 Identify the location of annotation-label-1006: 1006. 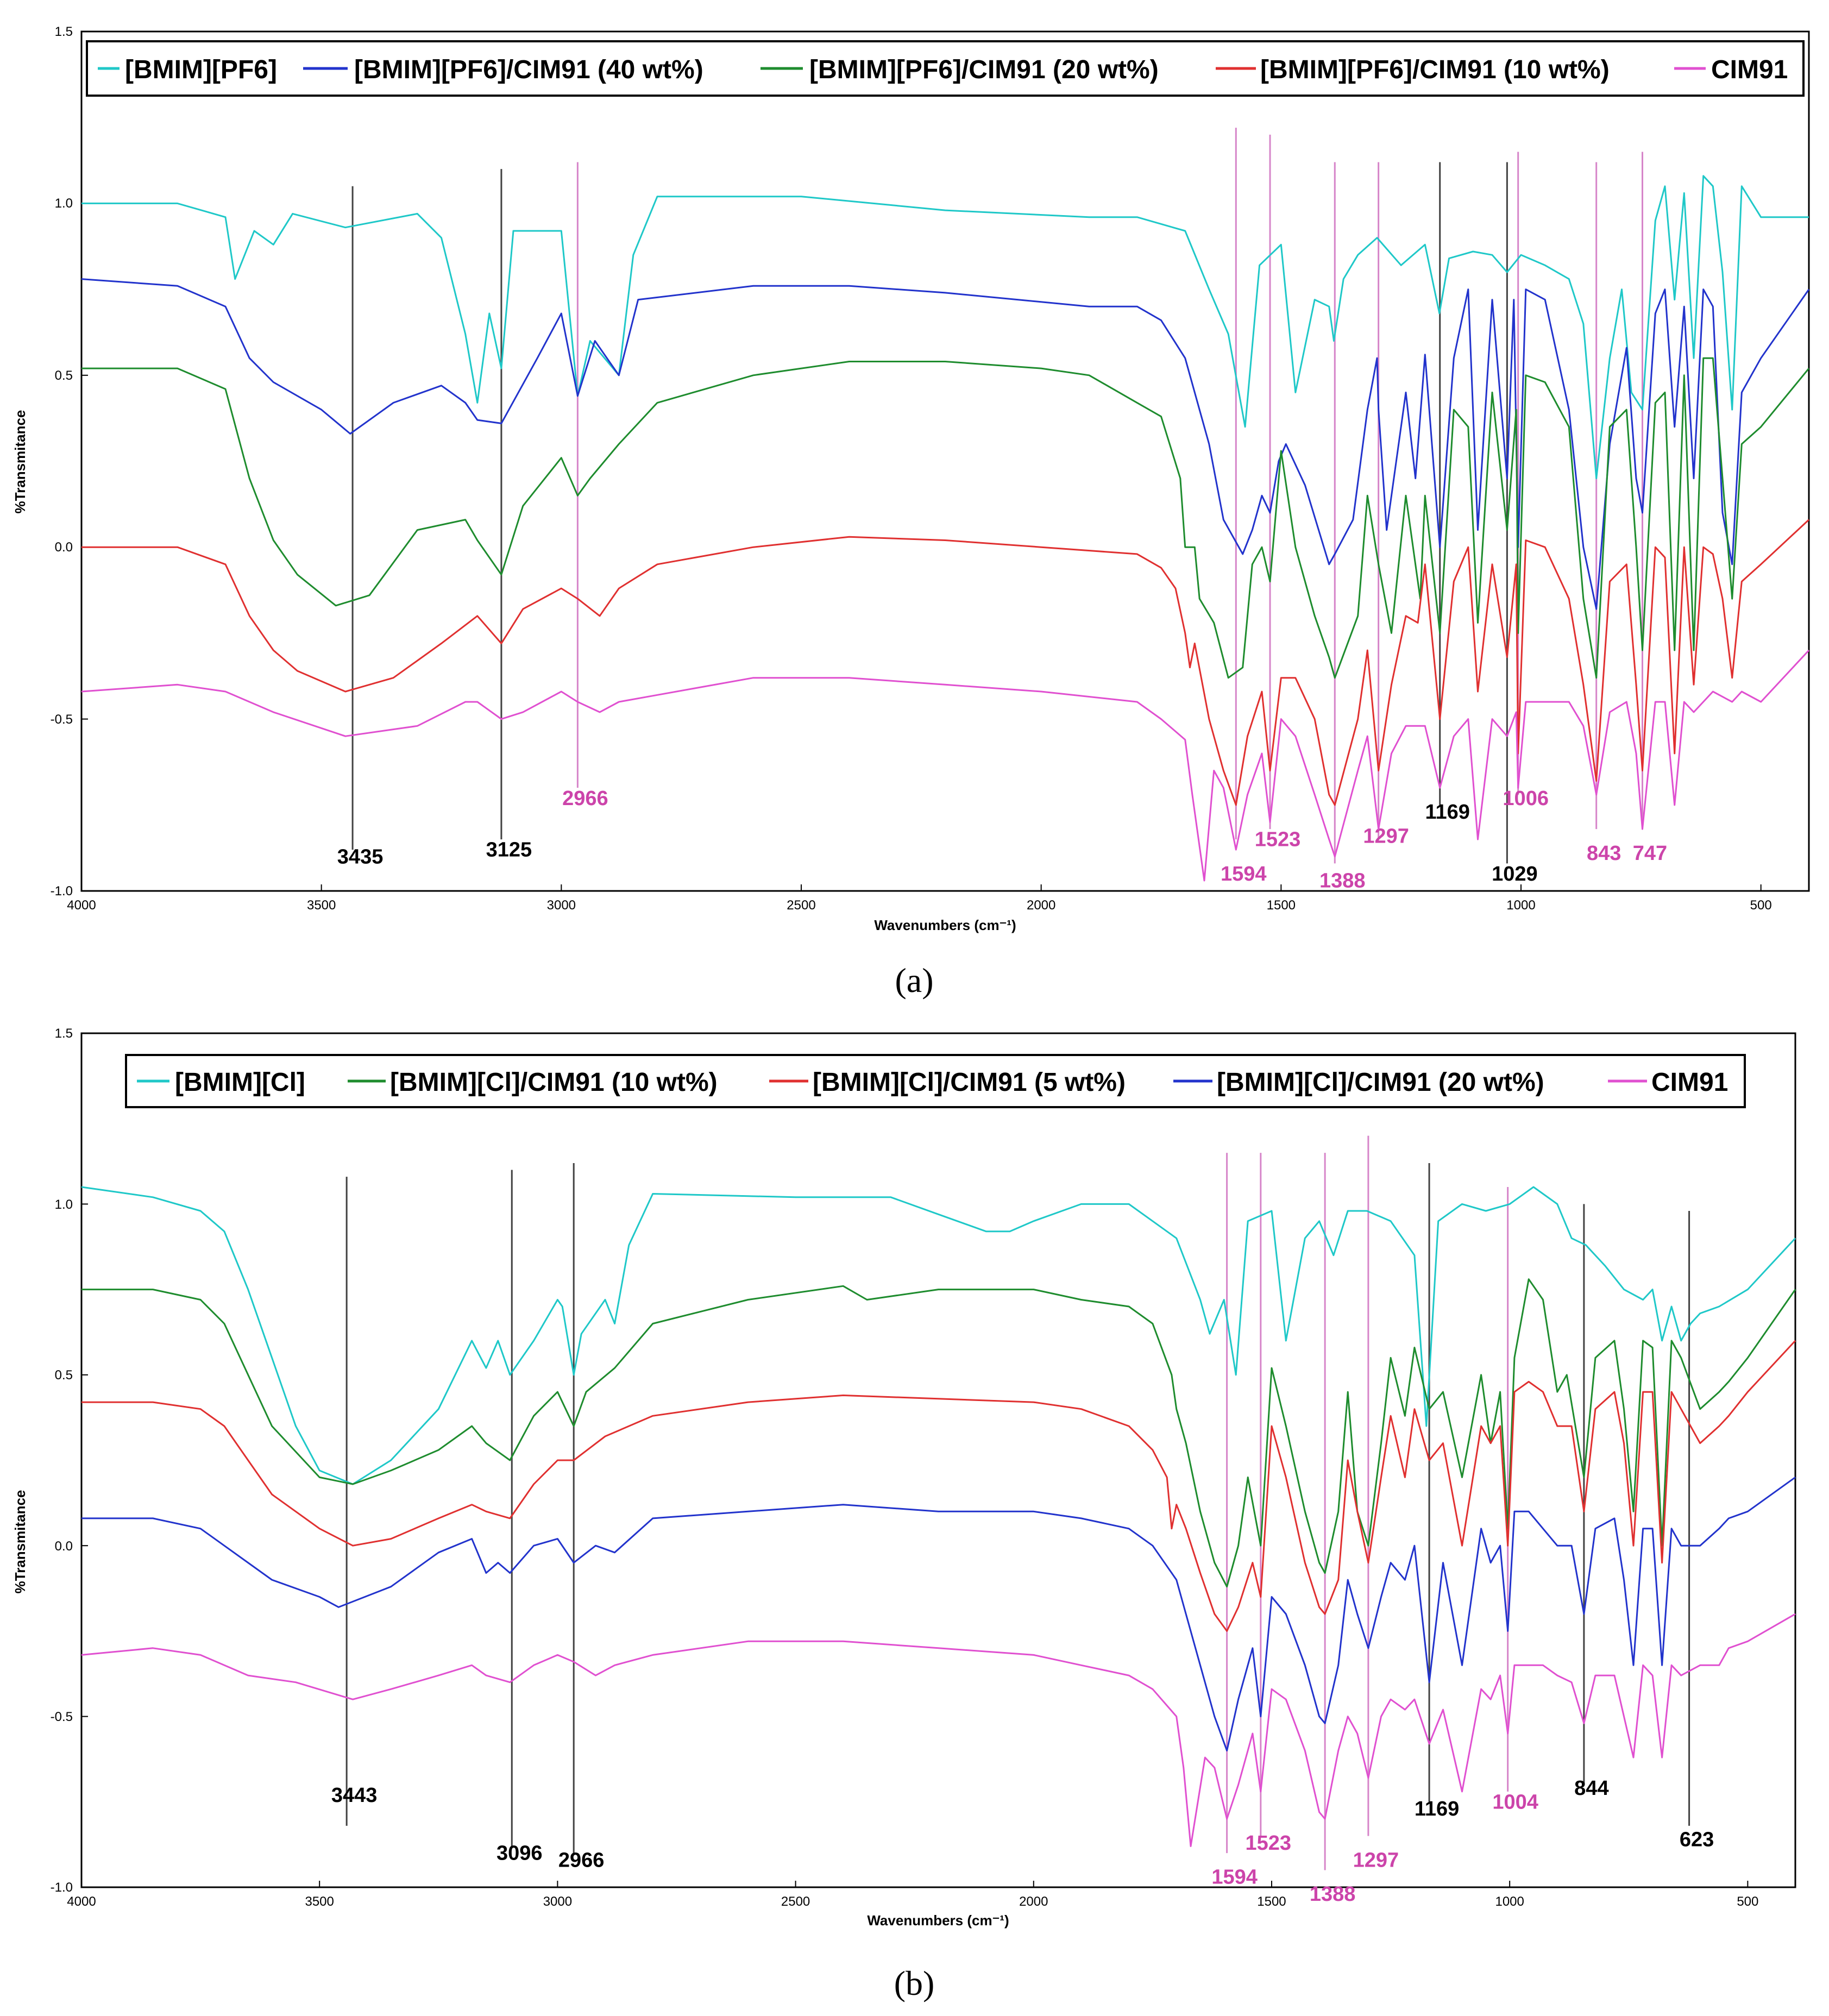
(1526, 798).